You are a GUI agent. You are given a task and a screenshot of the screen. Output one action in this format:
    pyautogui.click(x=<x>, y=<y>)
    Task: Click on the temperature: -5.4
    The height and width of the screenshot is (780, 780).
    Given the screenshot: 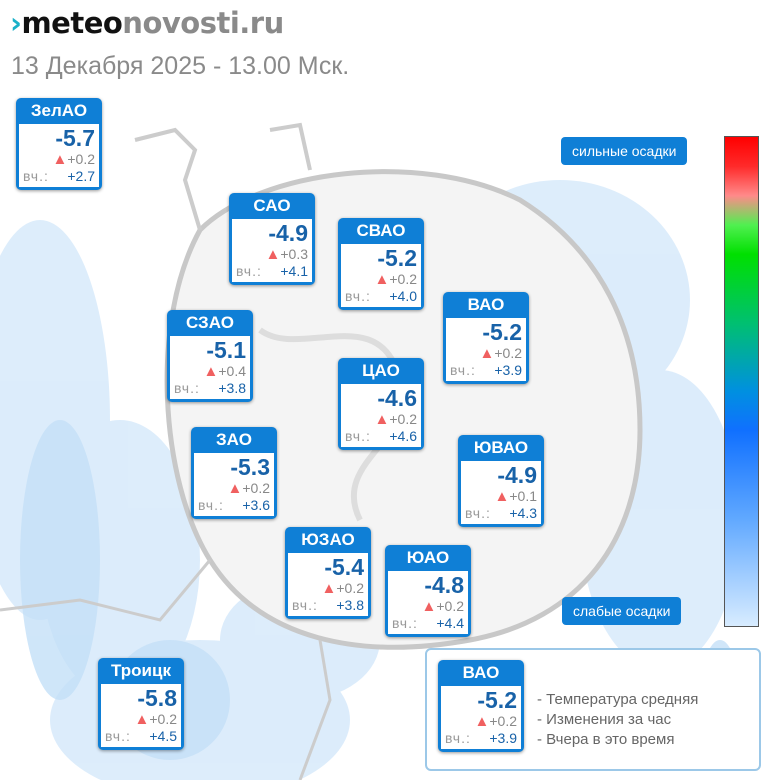 What is the action you would take?
    pyautogui.click(x=344, y=567)
    